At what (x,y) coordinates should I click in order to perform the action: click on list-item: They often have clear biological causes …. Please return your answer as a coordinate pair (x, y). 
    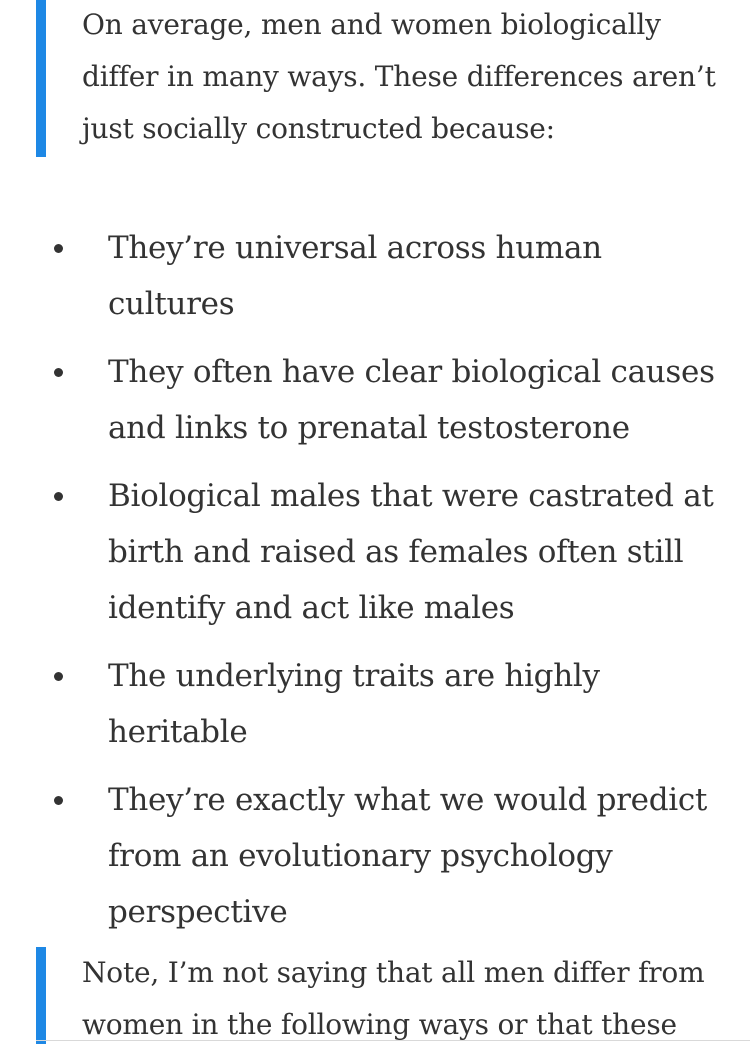
    Looking at the image, I should click on (375, 400).